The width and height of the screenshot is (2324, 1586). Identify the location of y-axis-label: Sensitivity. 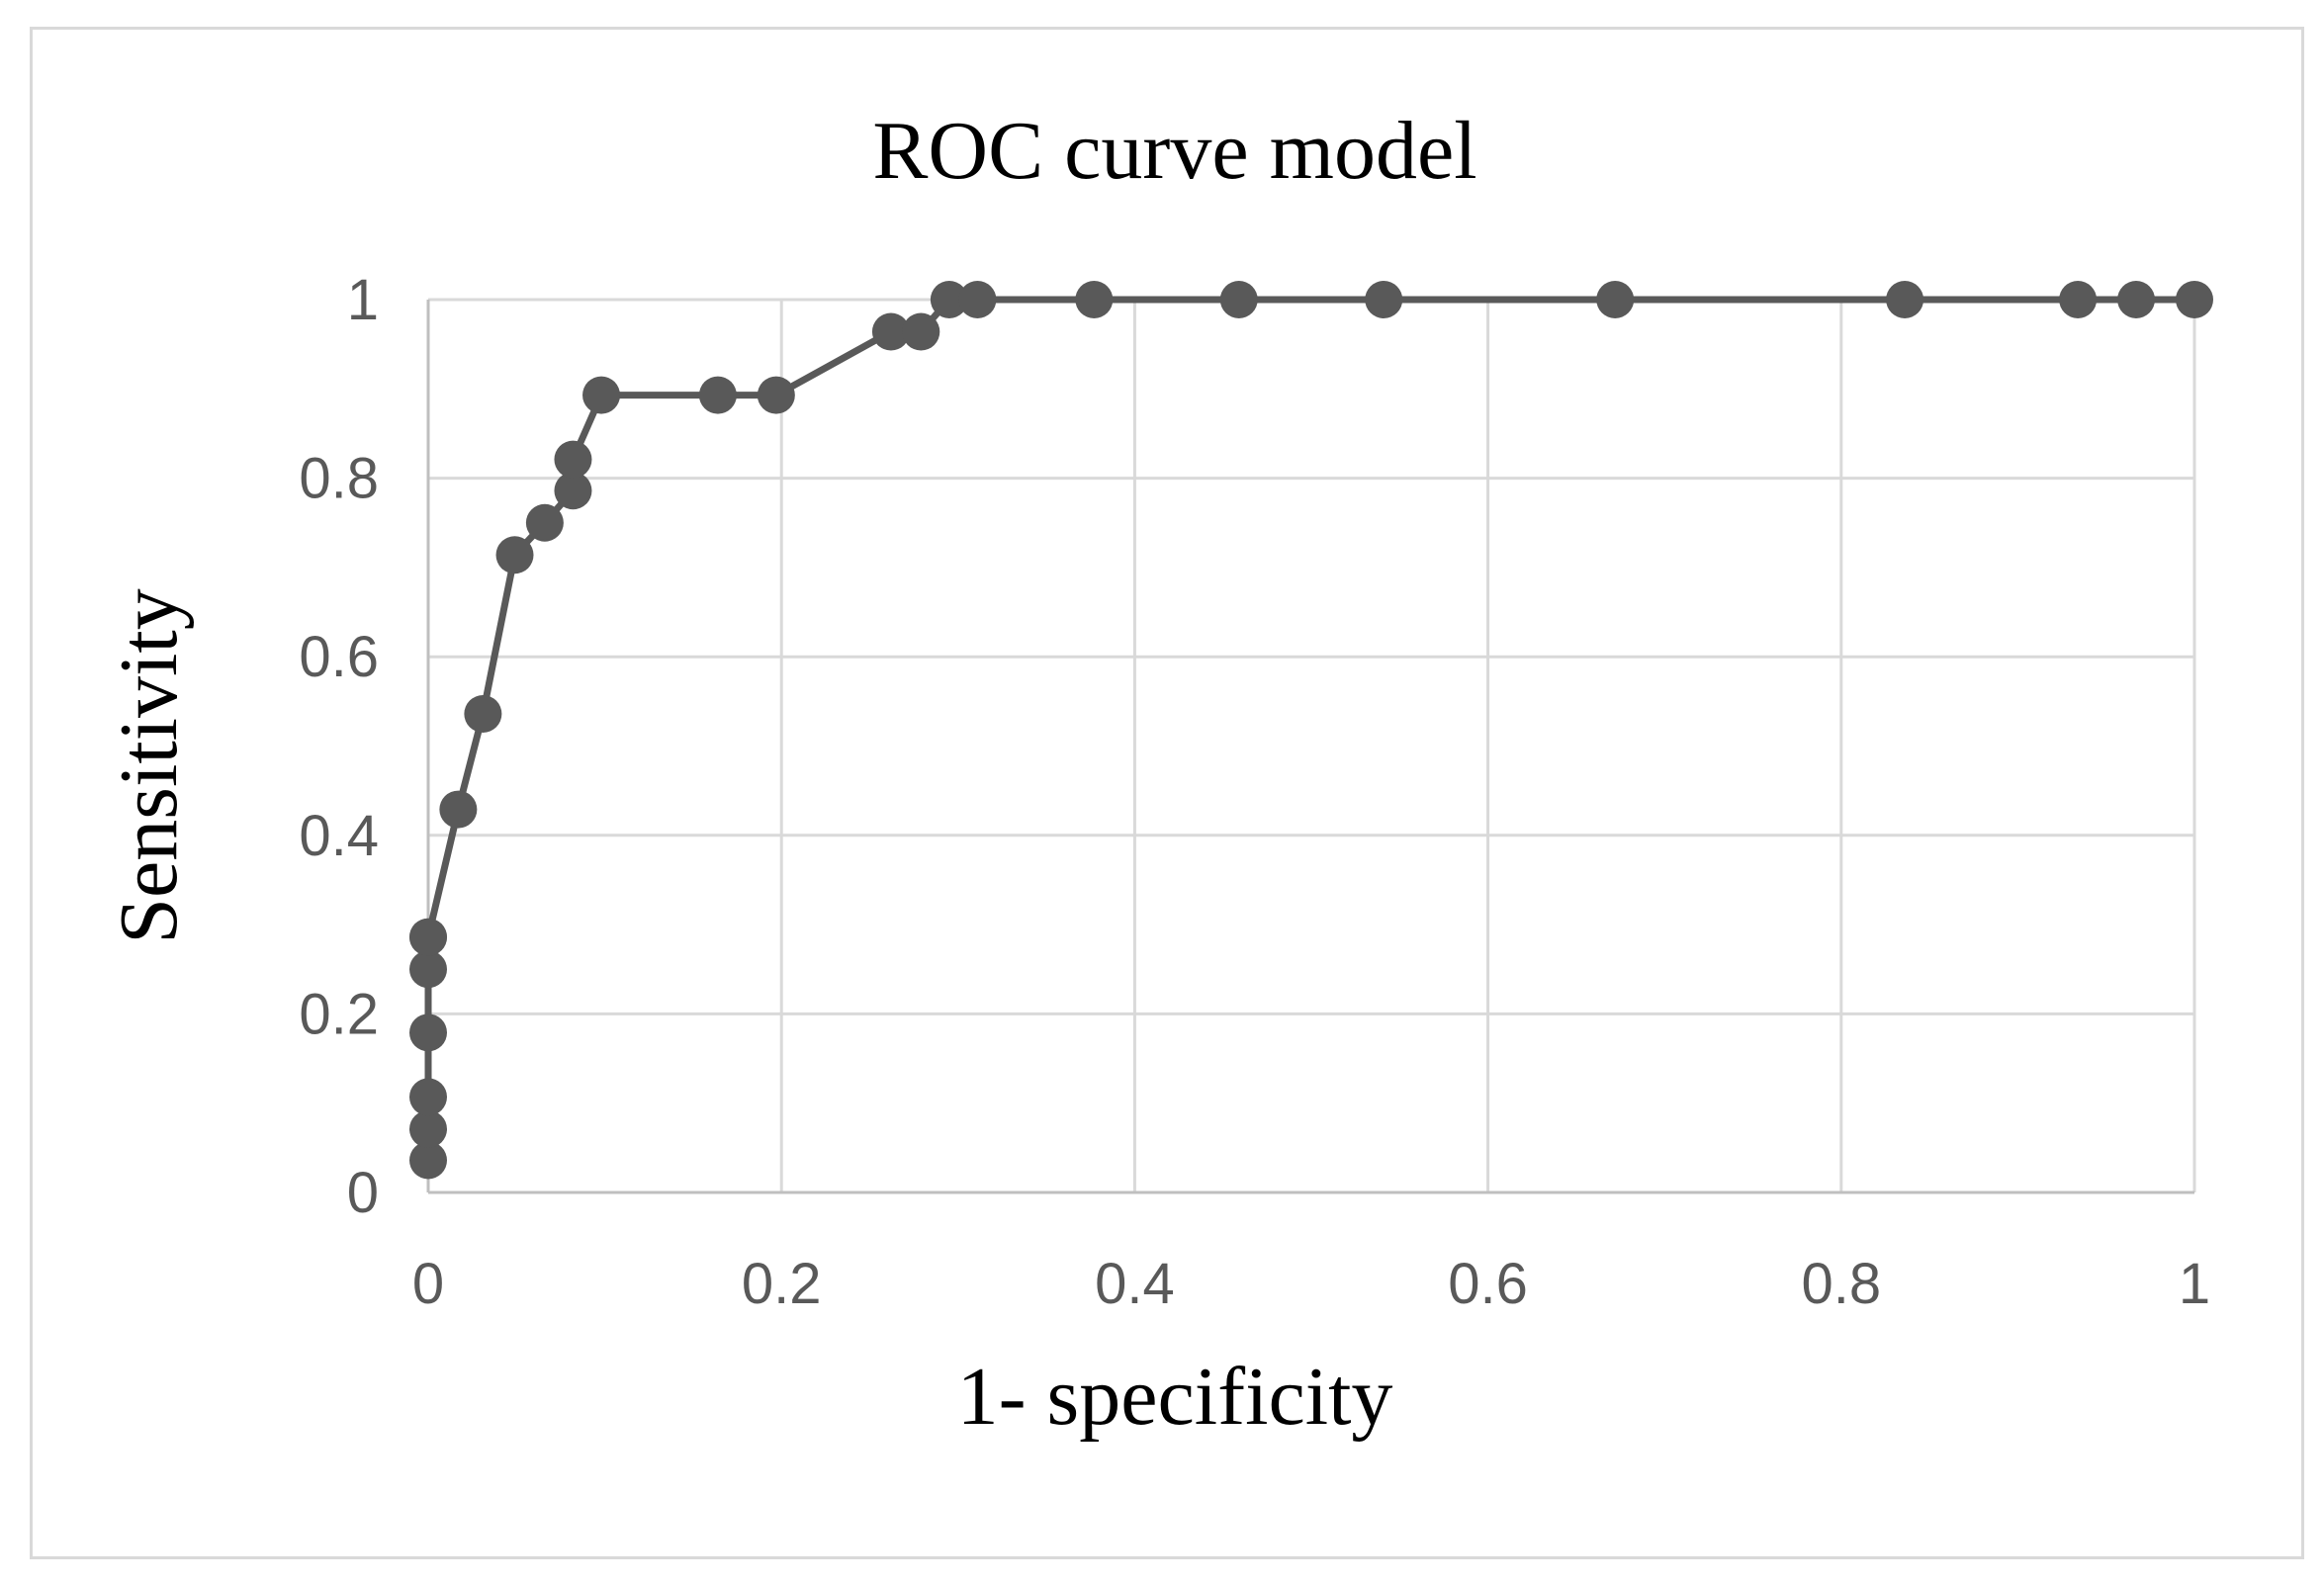
(149, 765).